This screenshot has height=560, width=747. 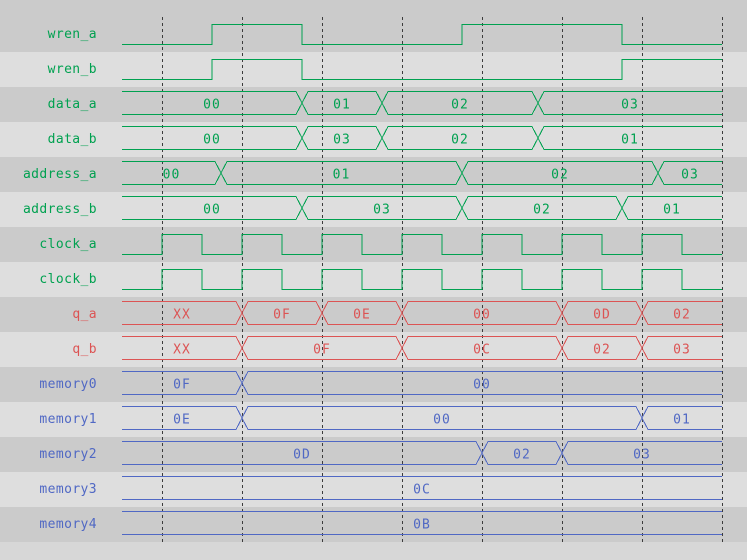 I want to click on signal-name-label: address_b, so click(x=59, y=209).